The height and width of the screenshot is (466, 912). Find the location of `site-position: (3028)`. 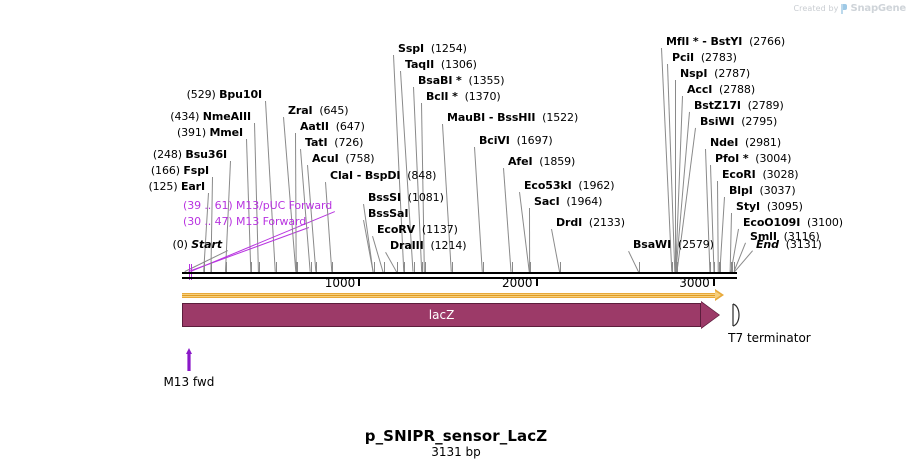

site-position: (3028) is located at coordinates (780, 174).